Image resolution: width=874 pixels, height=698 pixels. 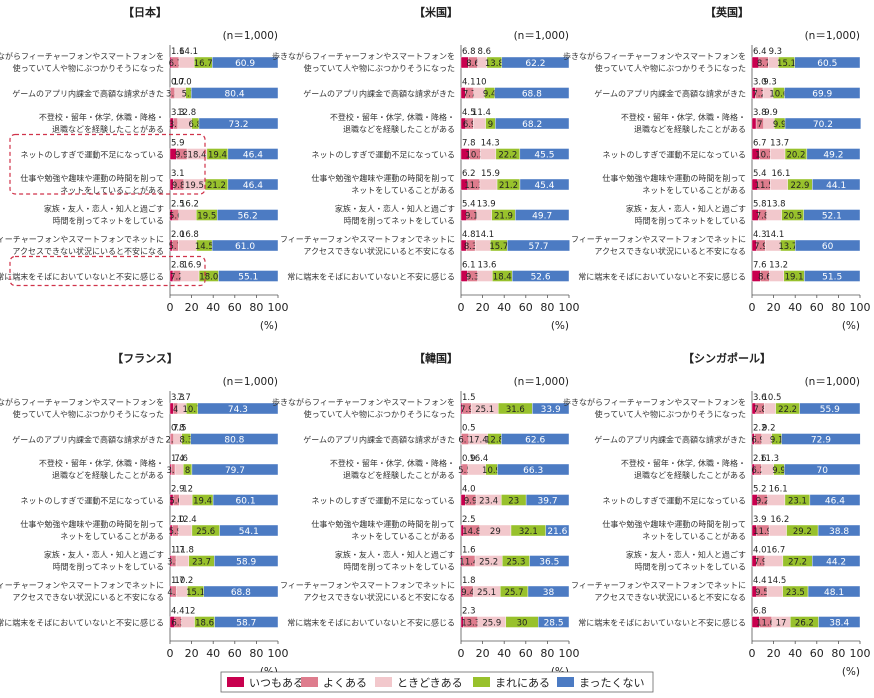 What do you see at coordinates (399, 221) in the screenshot?
I see `category-label: 時間を削ってネットをしている` at bounding box center [399, 221].